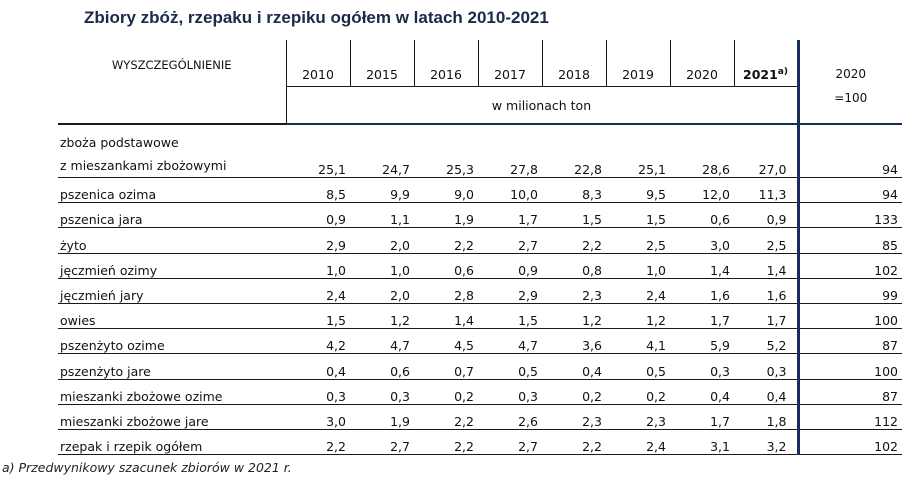 This screenshot has width=917, height=492. Describe the element at coordinates (172, 366) in the screenshot. I see `row-label: pszenżyto jare` at that location.